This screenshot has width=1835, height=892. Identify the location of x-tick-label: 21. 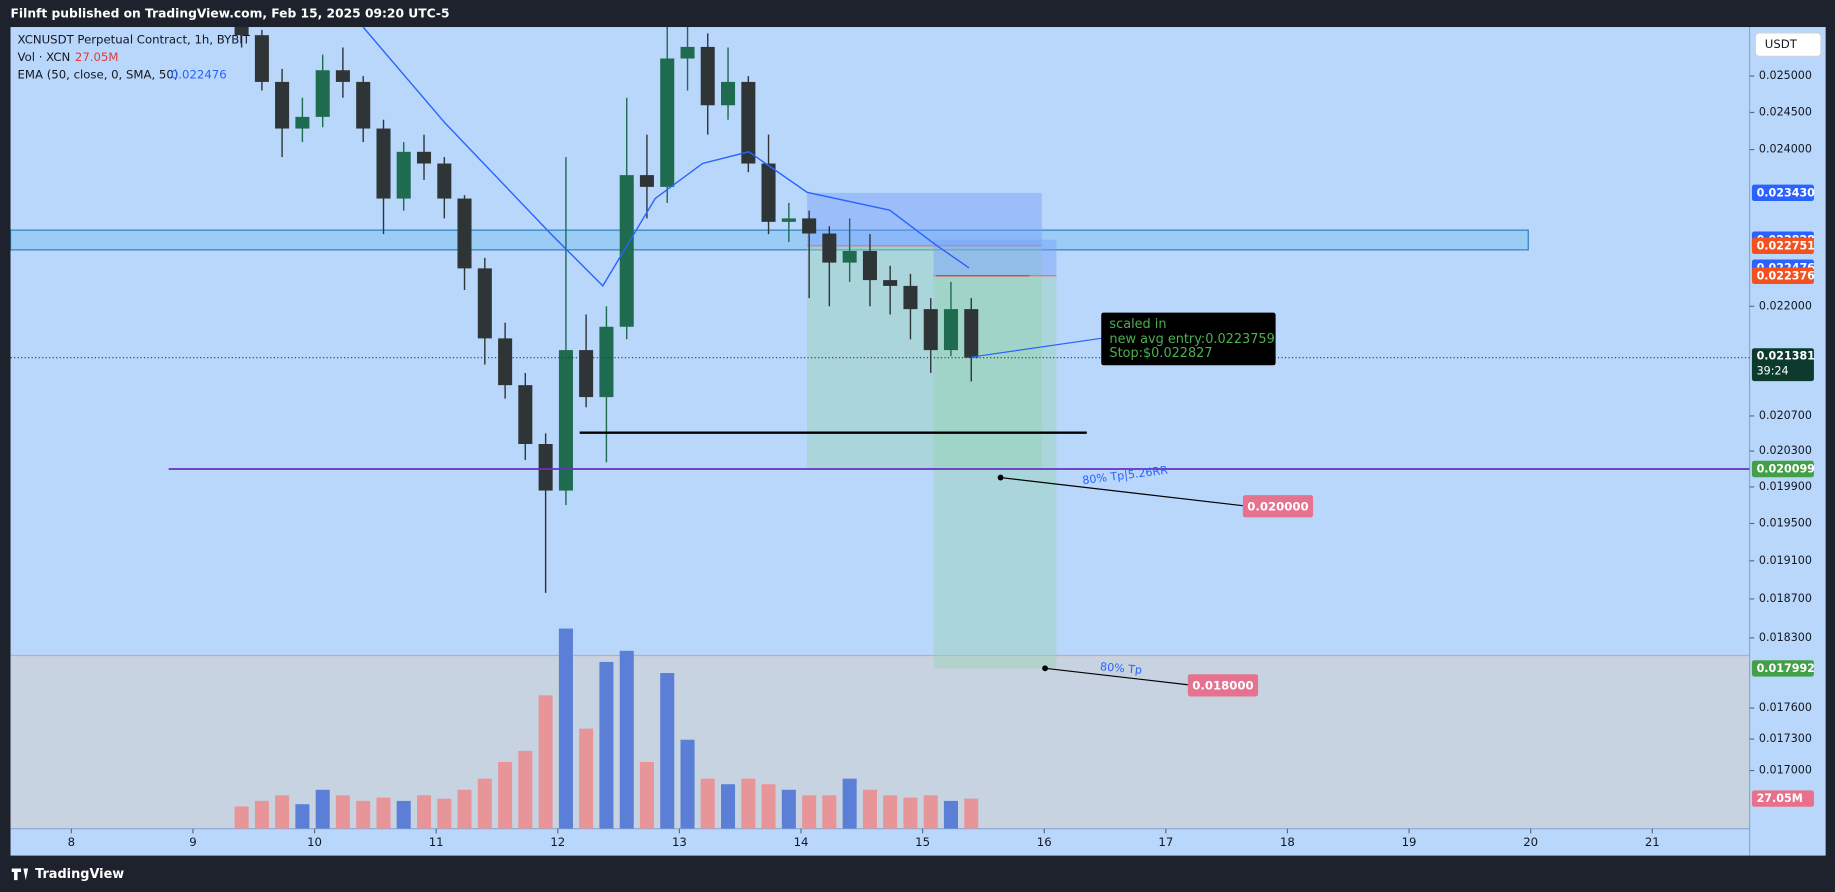
(1652, 842).